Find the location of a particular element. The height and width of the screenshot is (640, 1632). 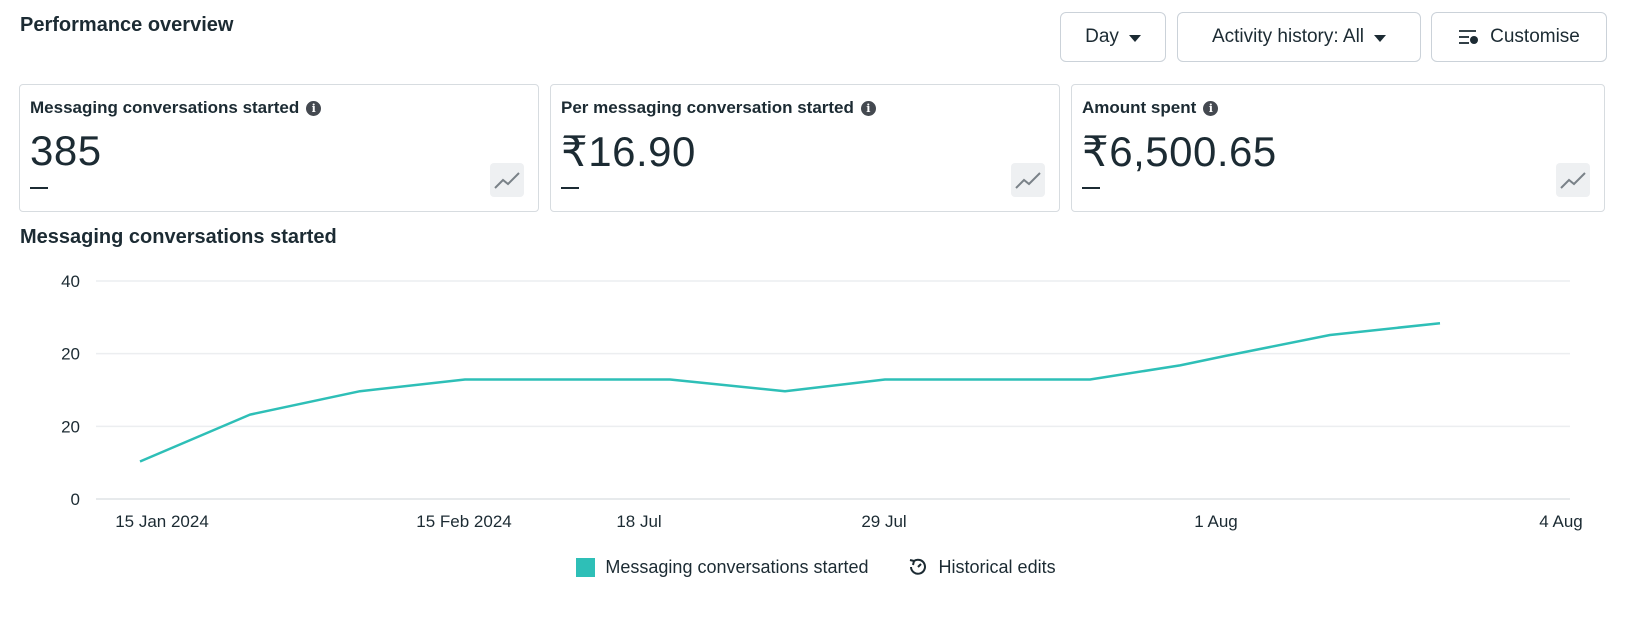

series-swatch is located at coordinates (586, 567).